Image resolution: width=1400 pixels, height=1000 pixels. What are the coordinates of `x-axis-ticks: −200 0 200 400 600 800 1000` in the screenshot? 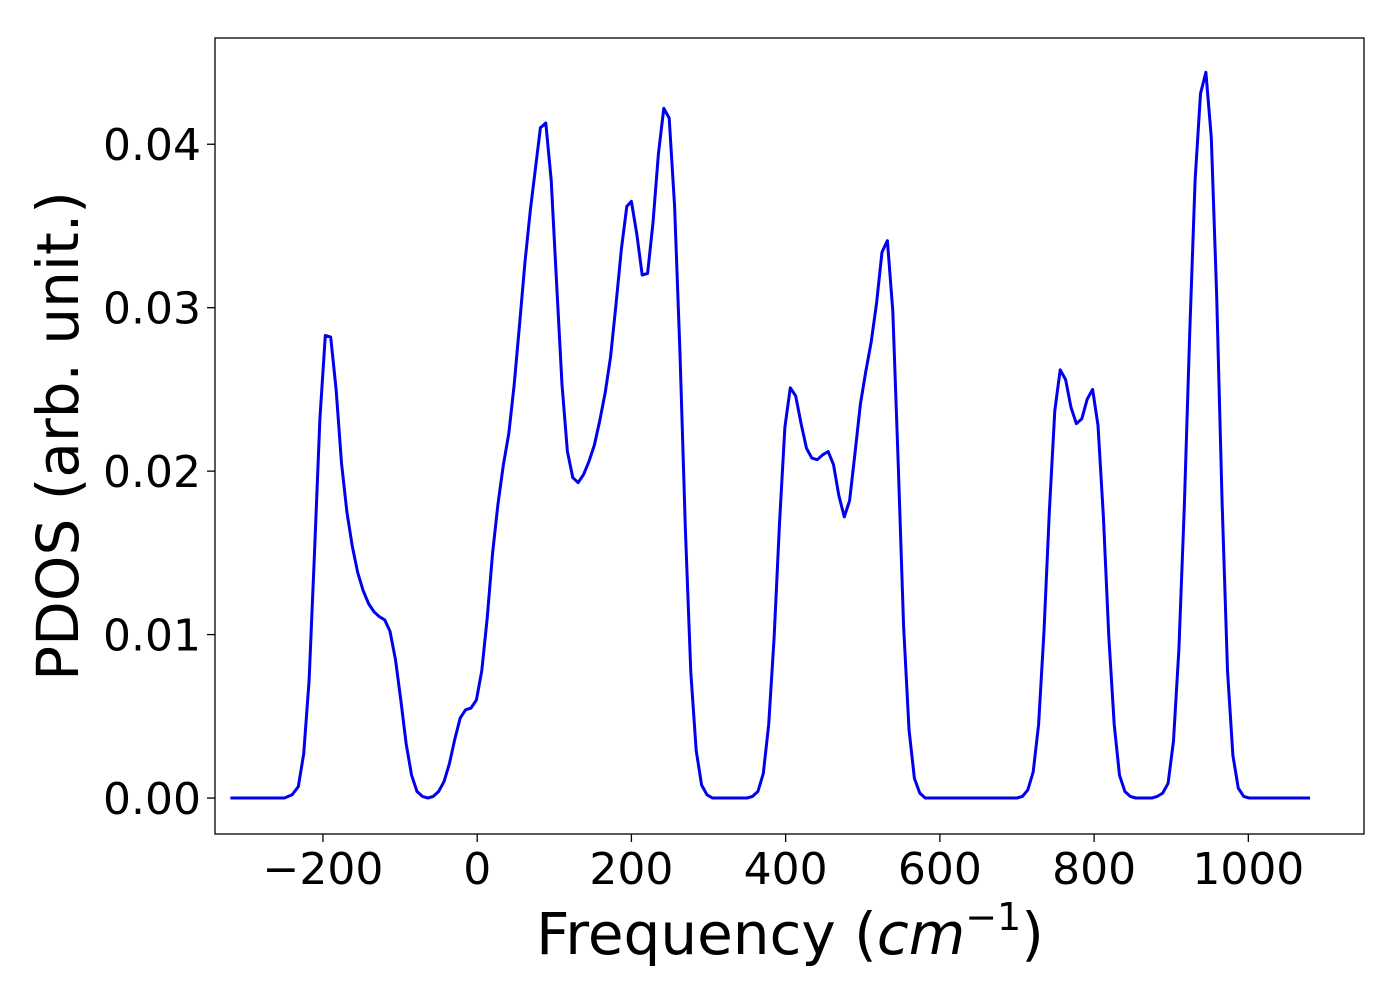 It's located at (783, 864).